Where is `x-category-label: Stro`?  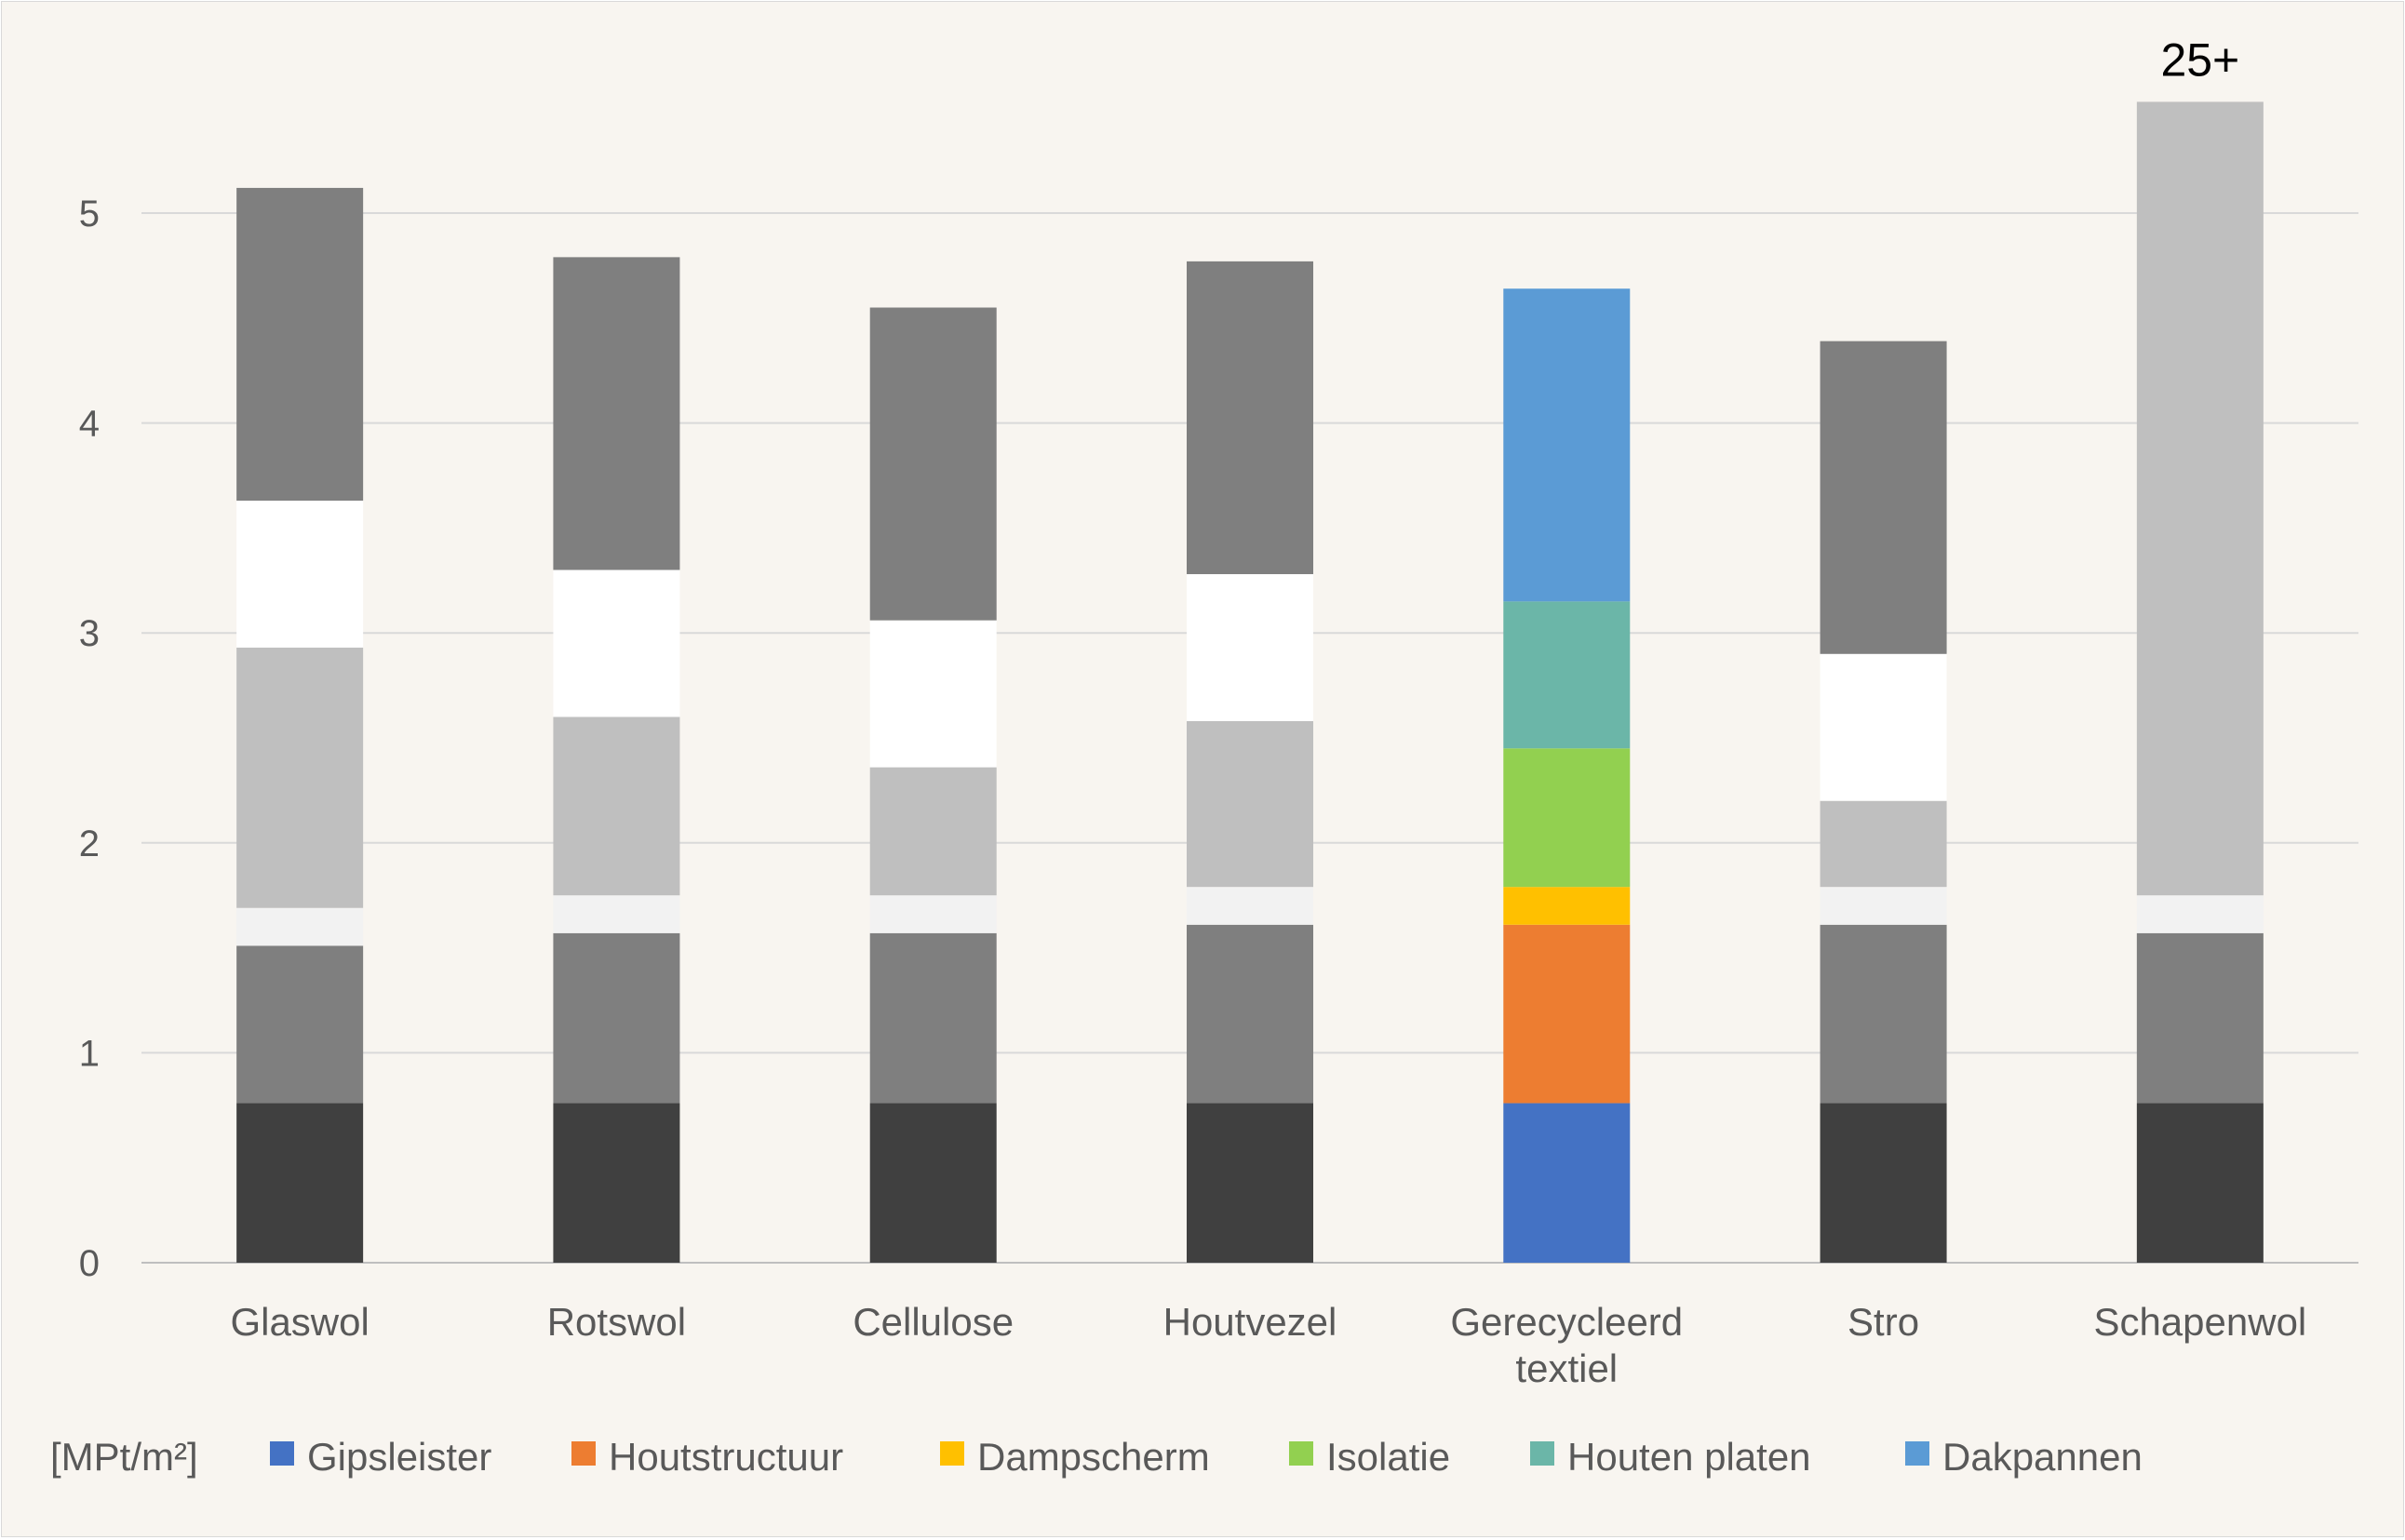 x-category-label: Stro is located at coordinates (1883, 1322).